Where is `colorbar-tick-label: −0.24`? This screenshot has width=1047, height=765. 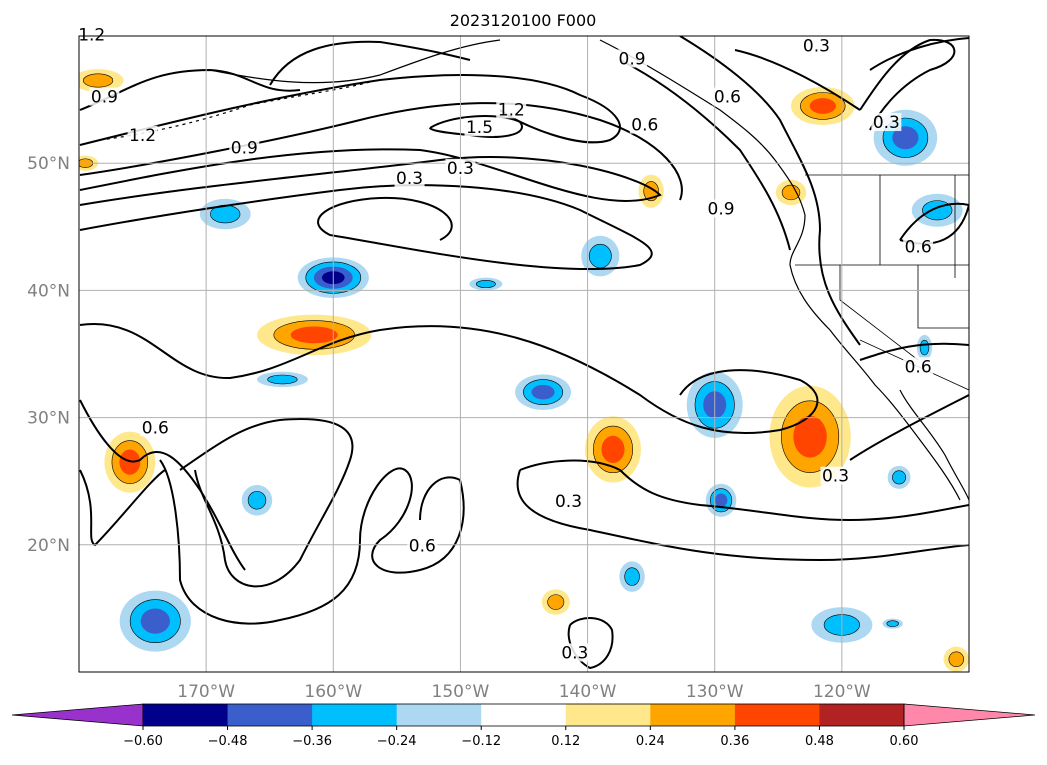
colorbar-tick-label: −0.24 is located at coordinates (397, 741).